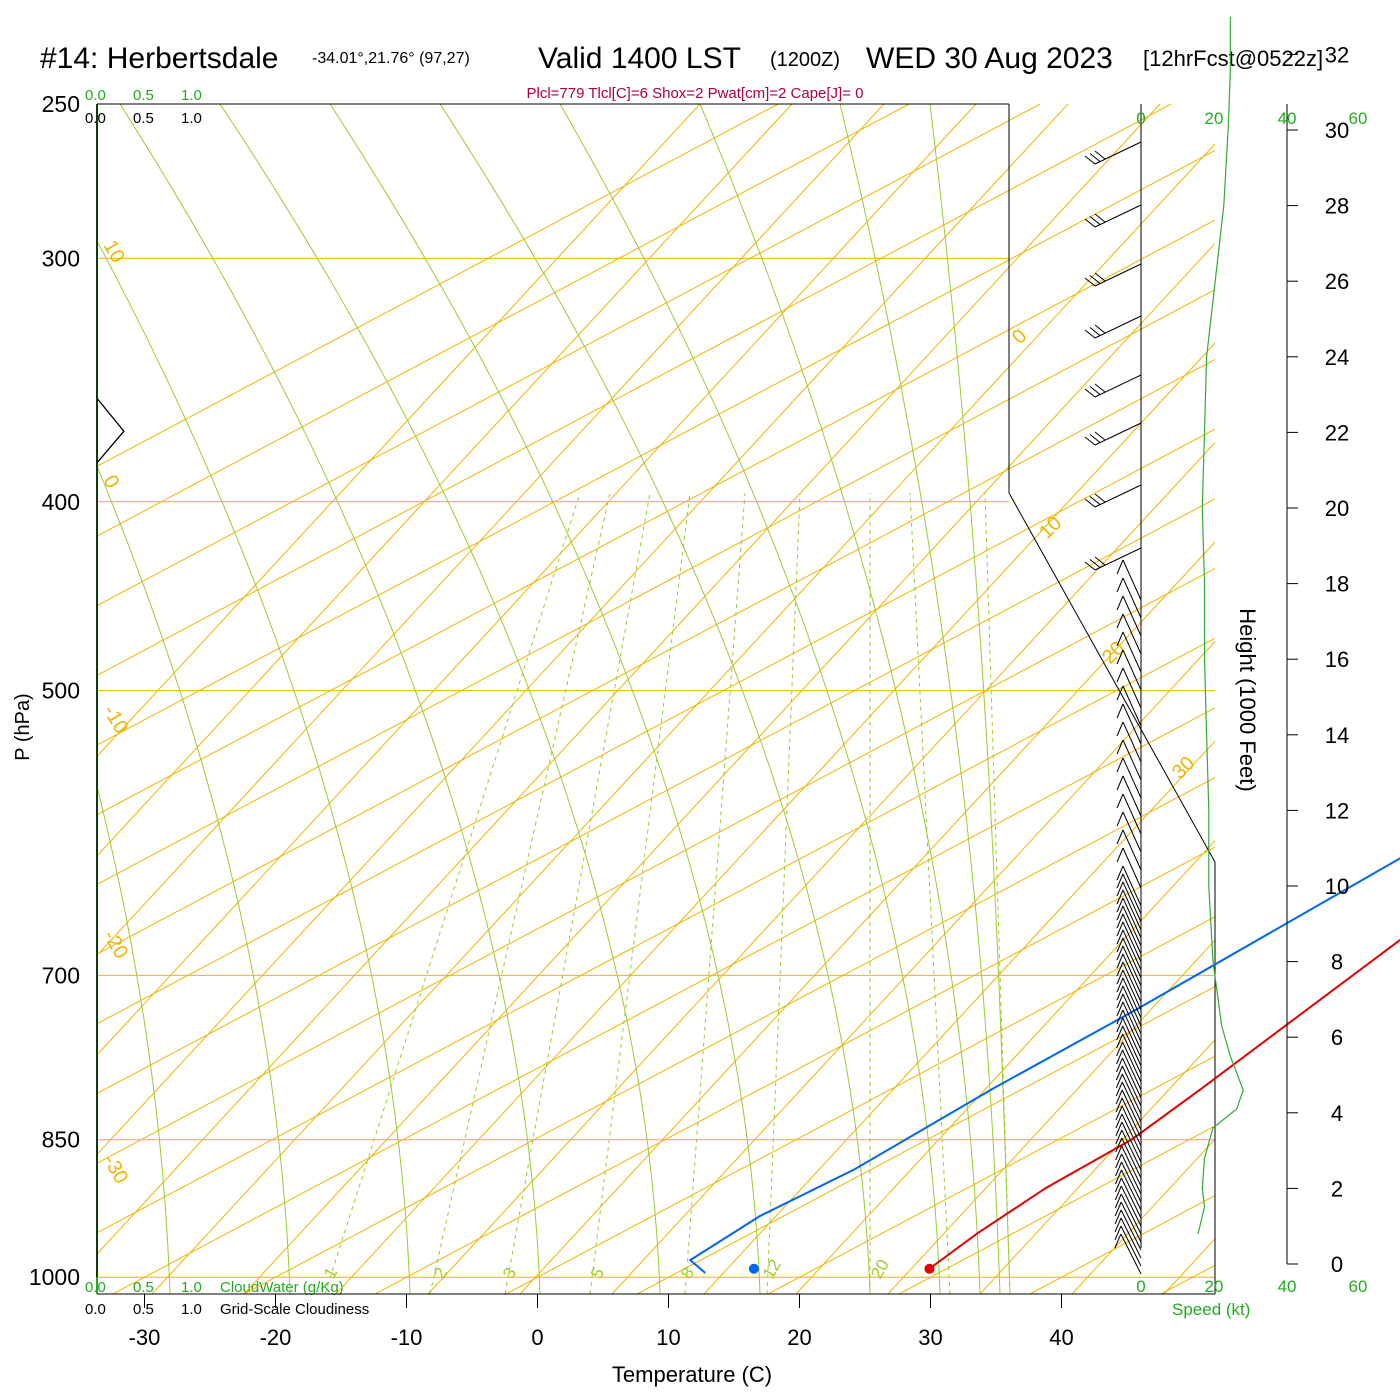 This screenshot has height=1400, width=1400. What do you see at coordinates (114, 252) in the screenshot?
I see `isotherm-label: 10` at bounding box center [114, 252].